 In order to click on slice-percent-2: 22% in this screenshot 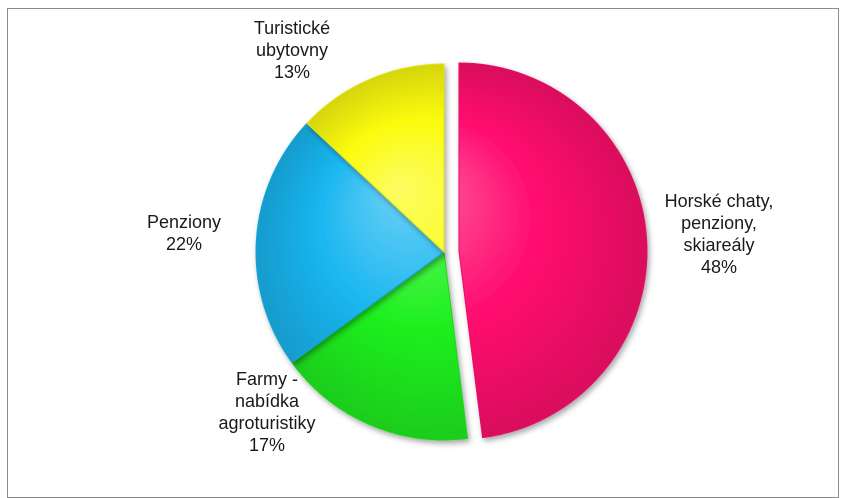, I will do `click(184, 244)`.